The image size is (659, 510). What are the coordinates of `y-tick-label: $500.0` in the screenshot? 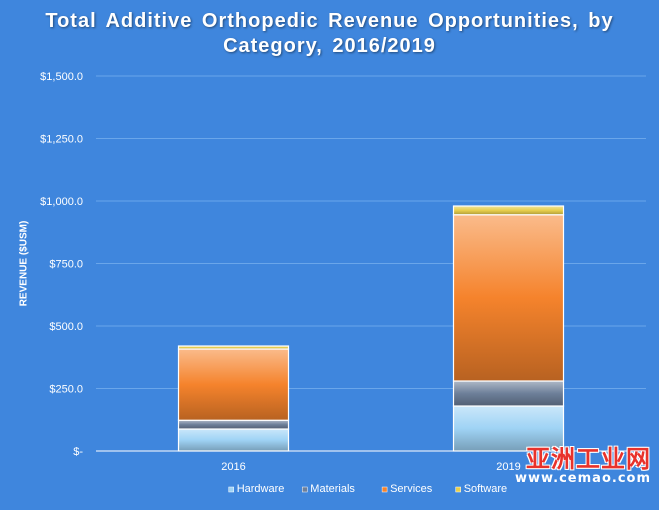 It's located at (66, 327).